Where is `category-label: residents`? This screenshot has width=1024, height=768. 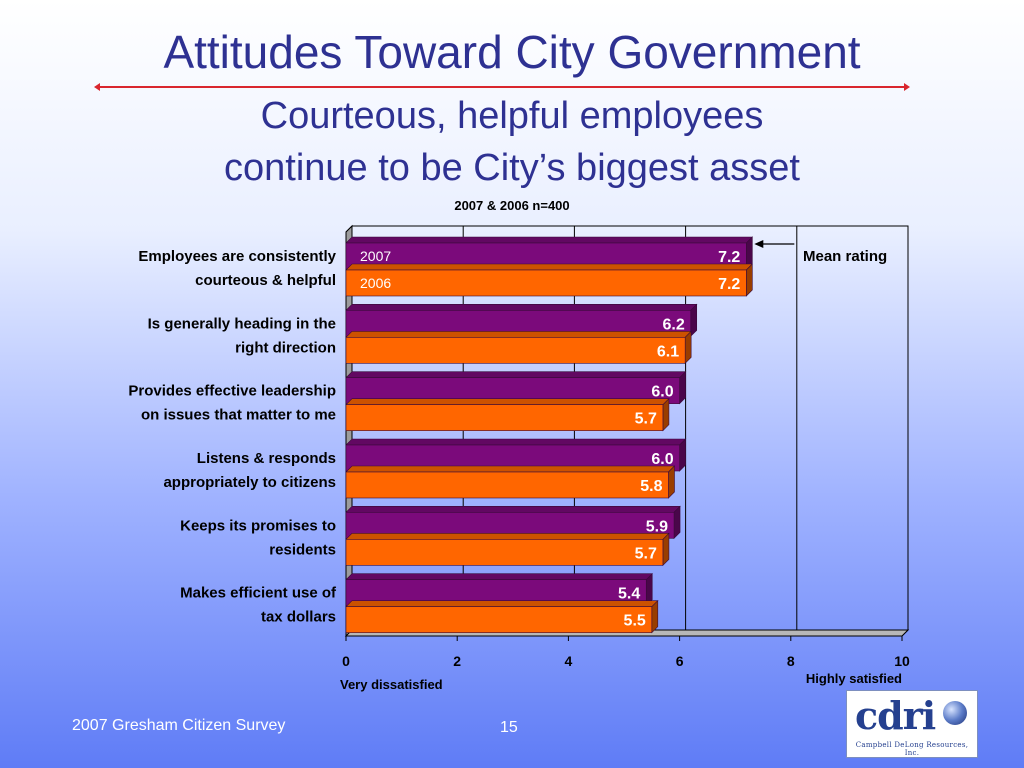 category-label: residents is located at coordinates (302, 549).